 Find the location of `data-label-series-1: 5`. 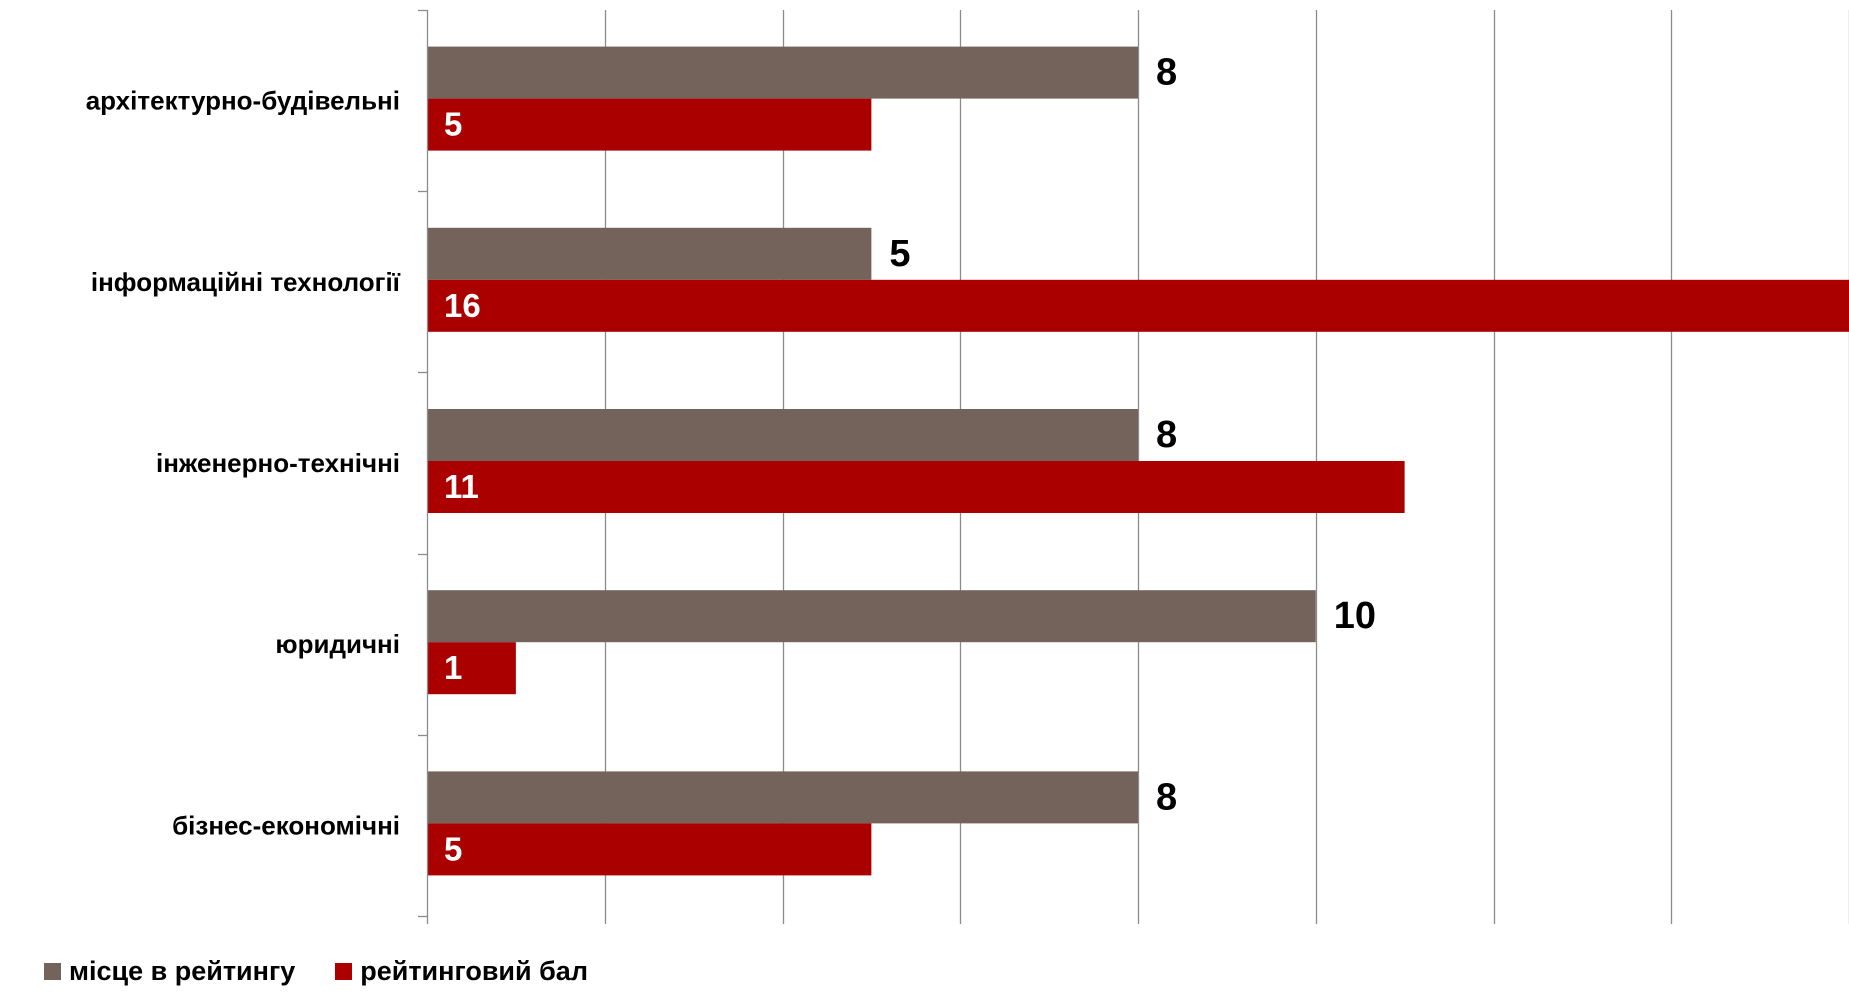

data-label-series-1: 5 is located at coordinates (899, 254).